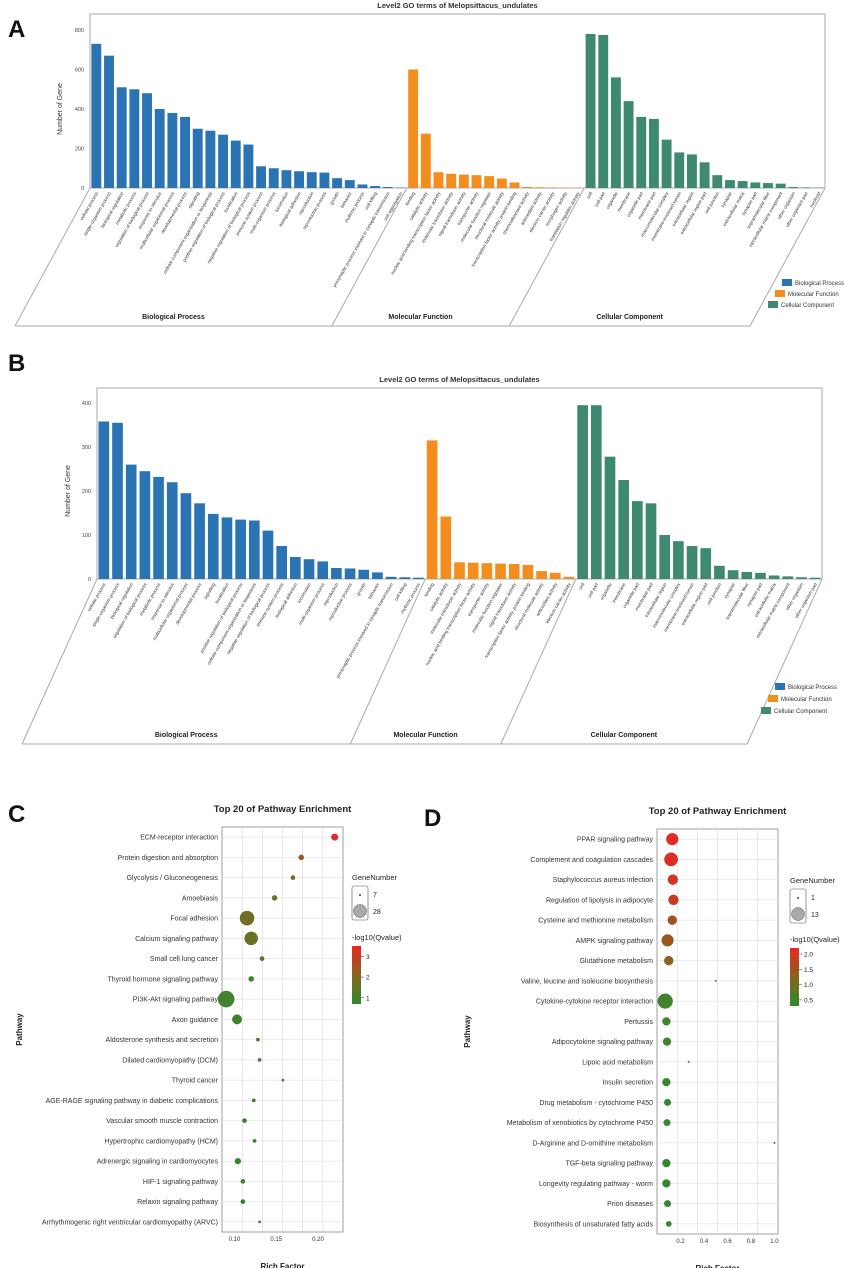  Describe the element at coordinates (184, 959) in the screenshot. I see `pathway-label: Small cell lung cancer` at that location.